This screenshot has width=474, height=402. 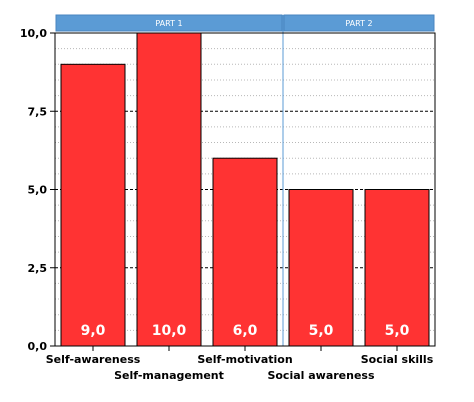 I want to click on panel-header-label: PART 1, so click(x=168, y=23).